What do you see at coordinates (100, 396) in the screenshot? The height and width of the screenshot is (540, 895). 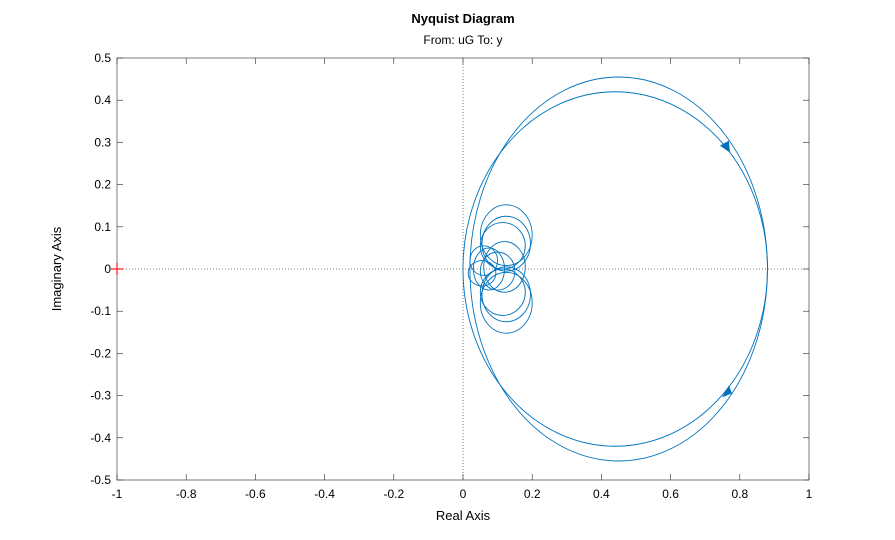 I see `y-tick-label: -0.3` at bounding box center [100, 396].